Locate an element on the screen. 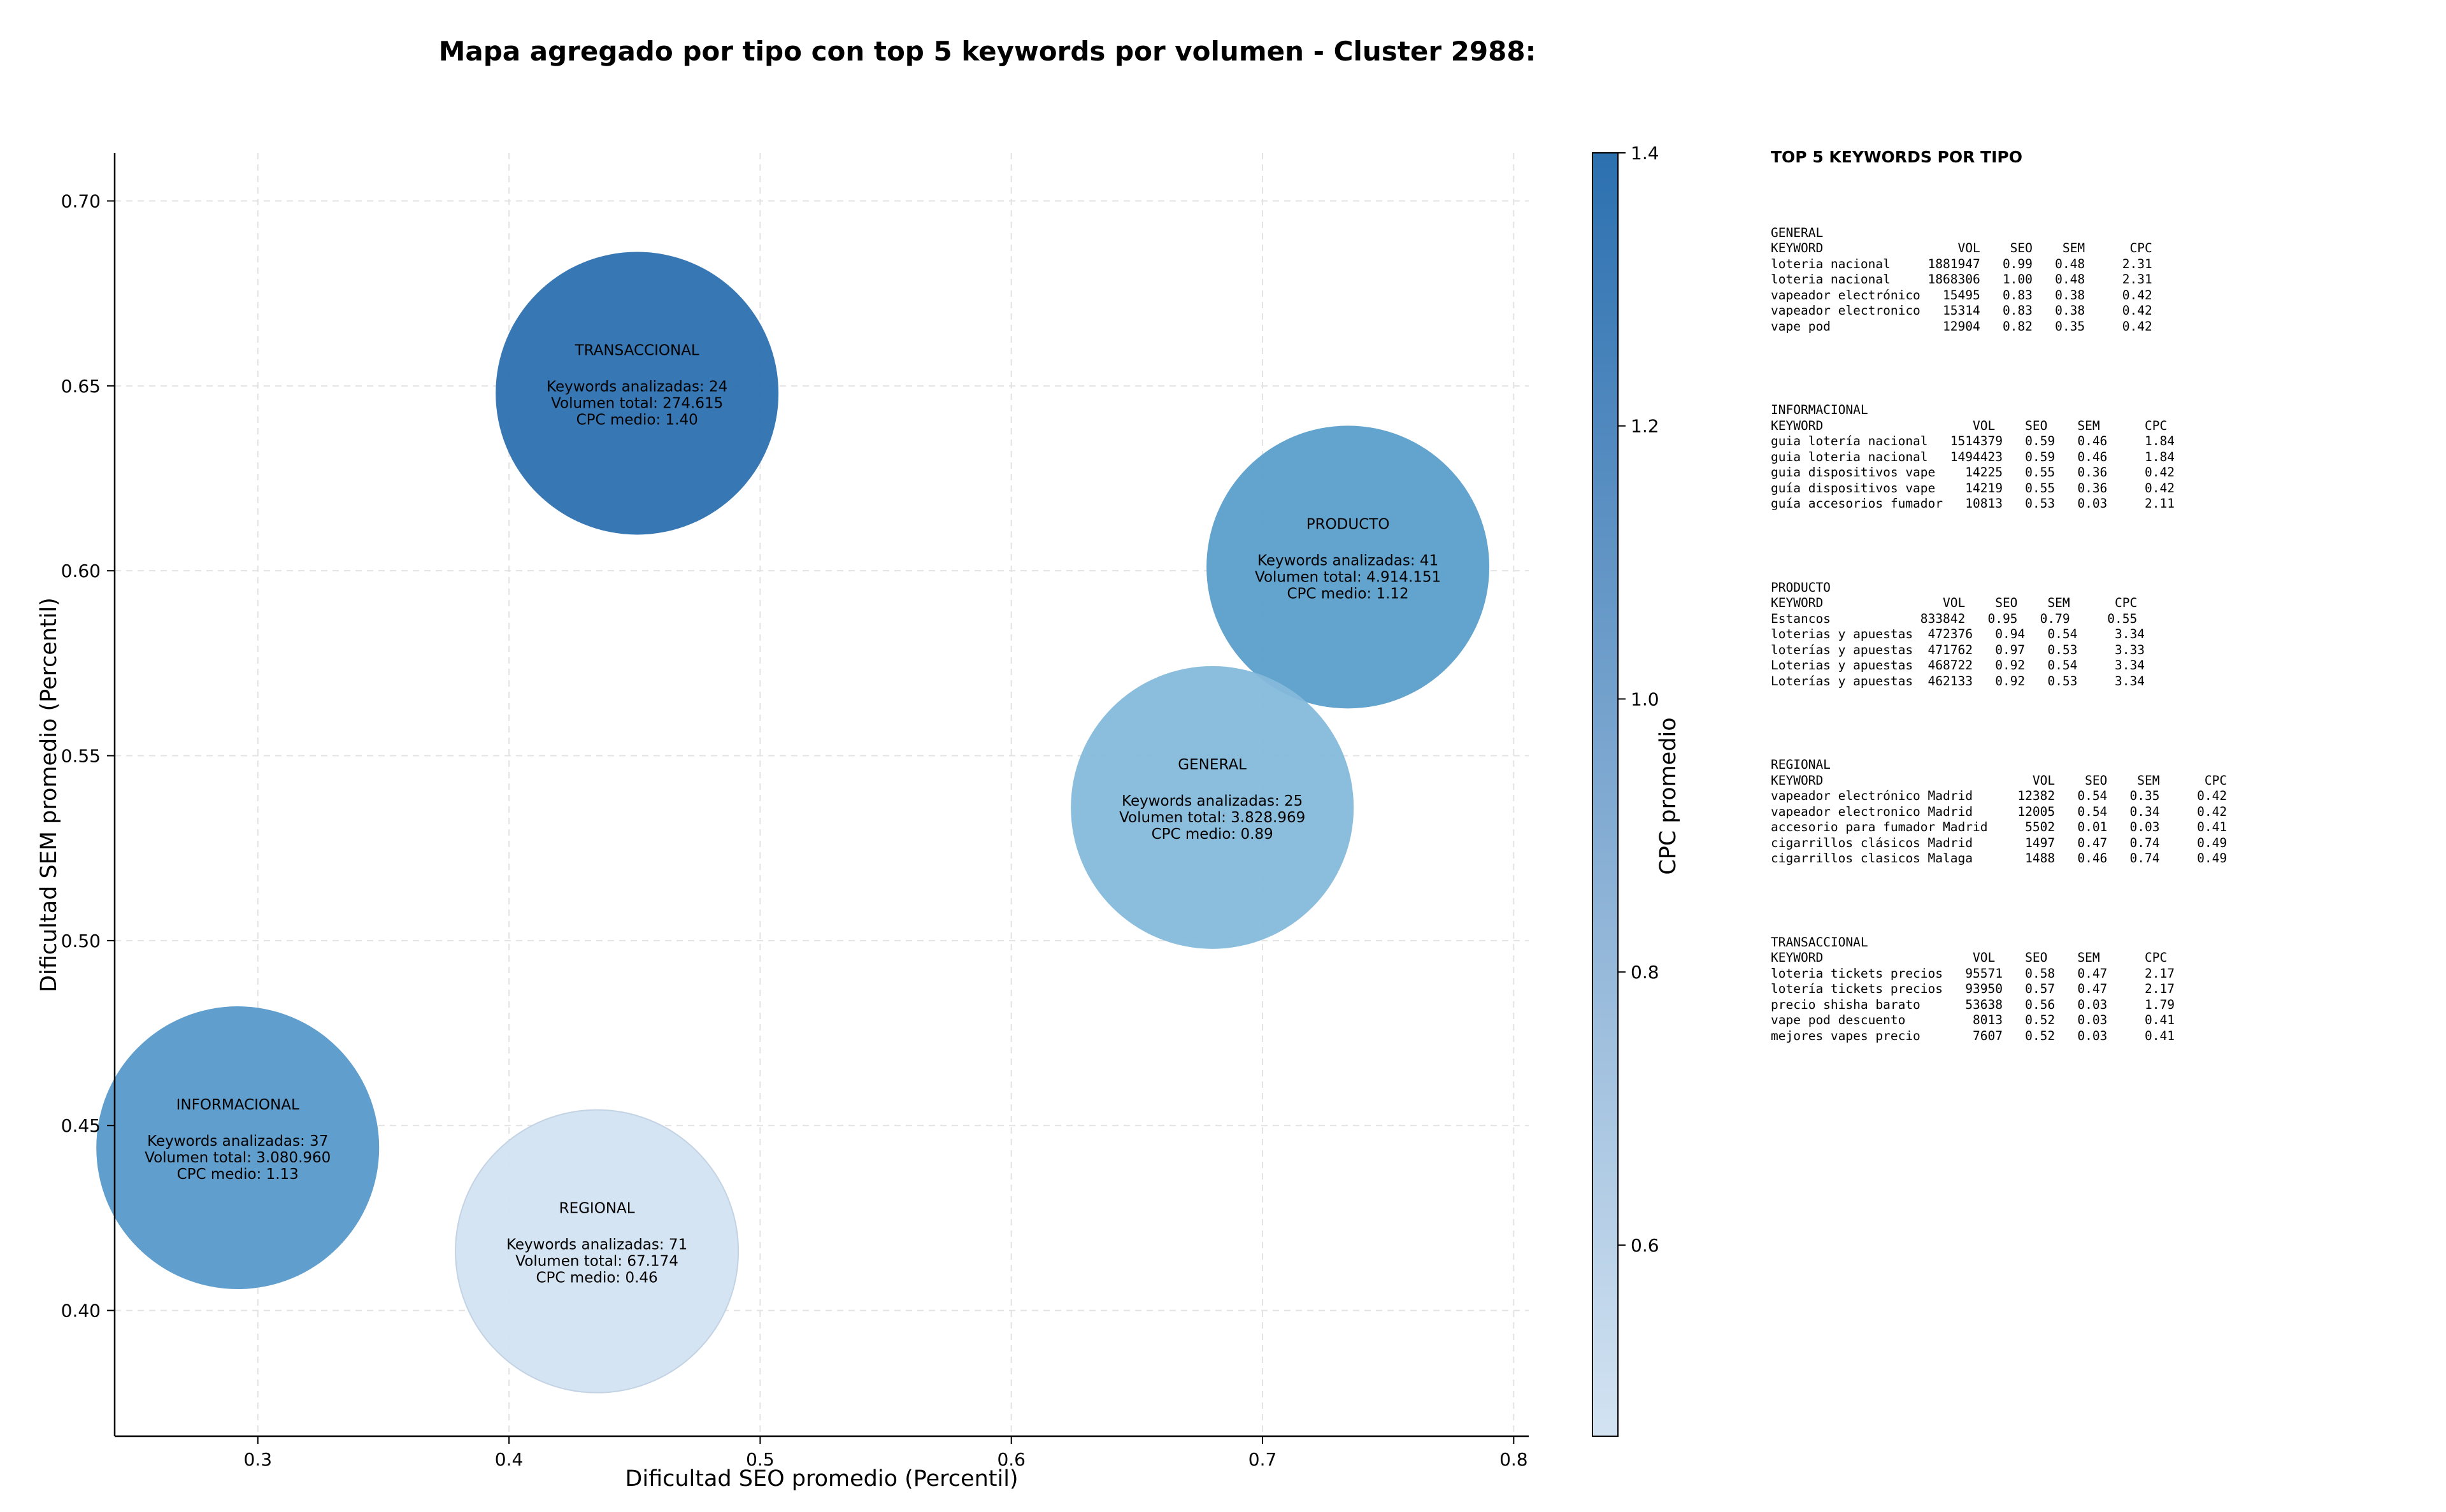 The image size is (2446, 1512). x-tick-label: 0.3 is located at coordinates (257, 1459).